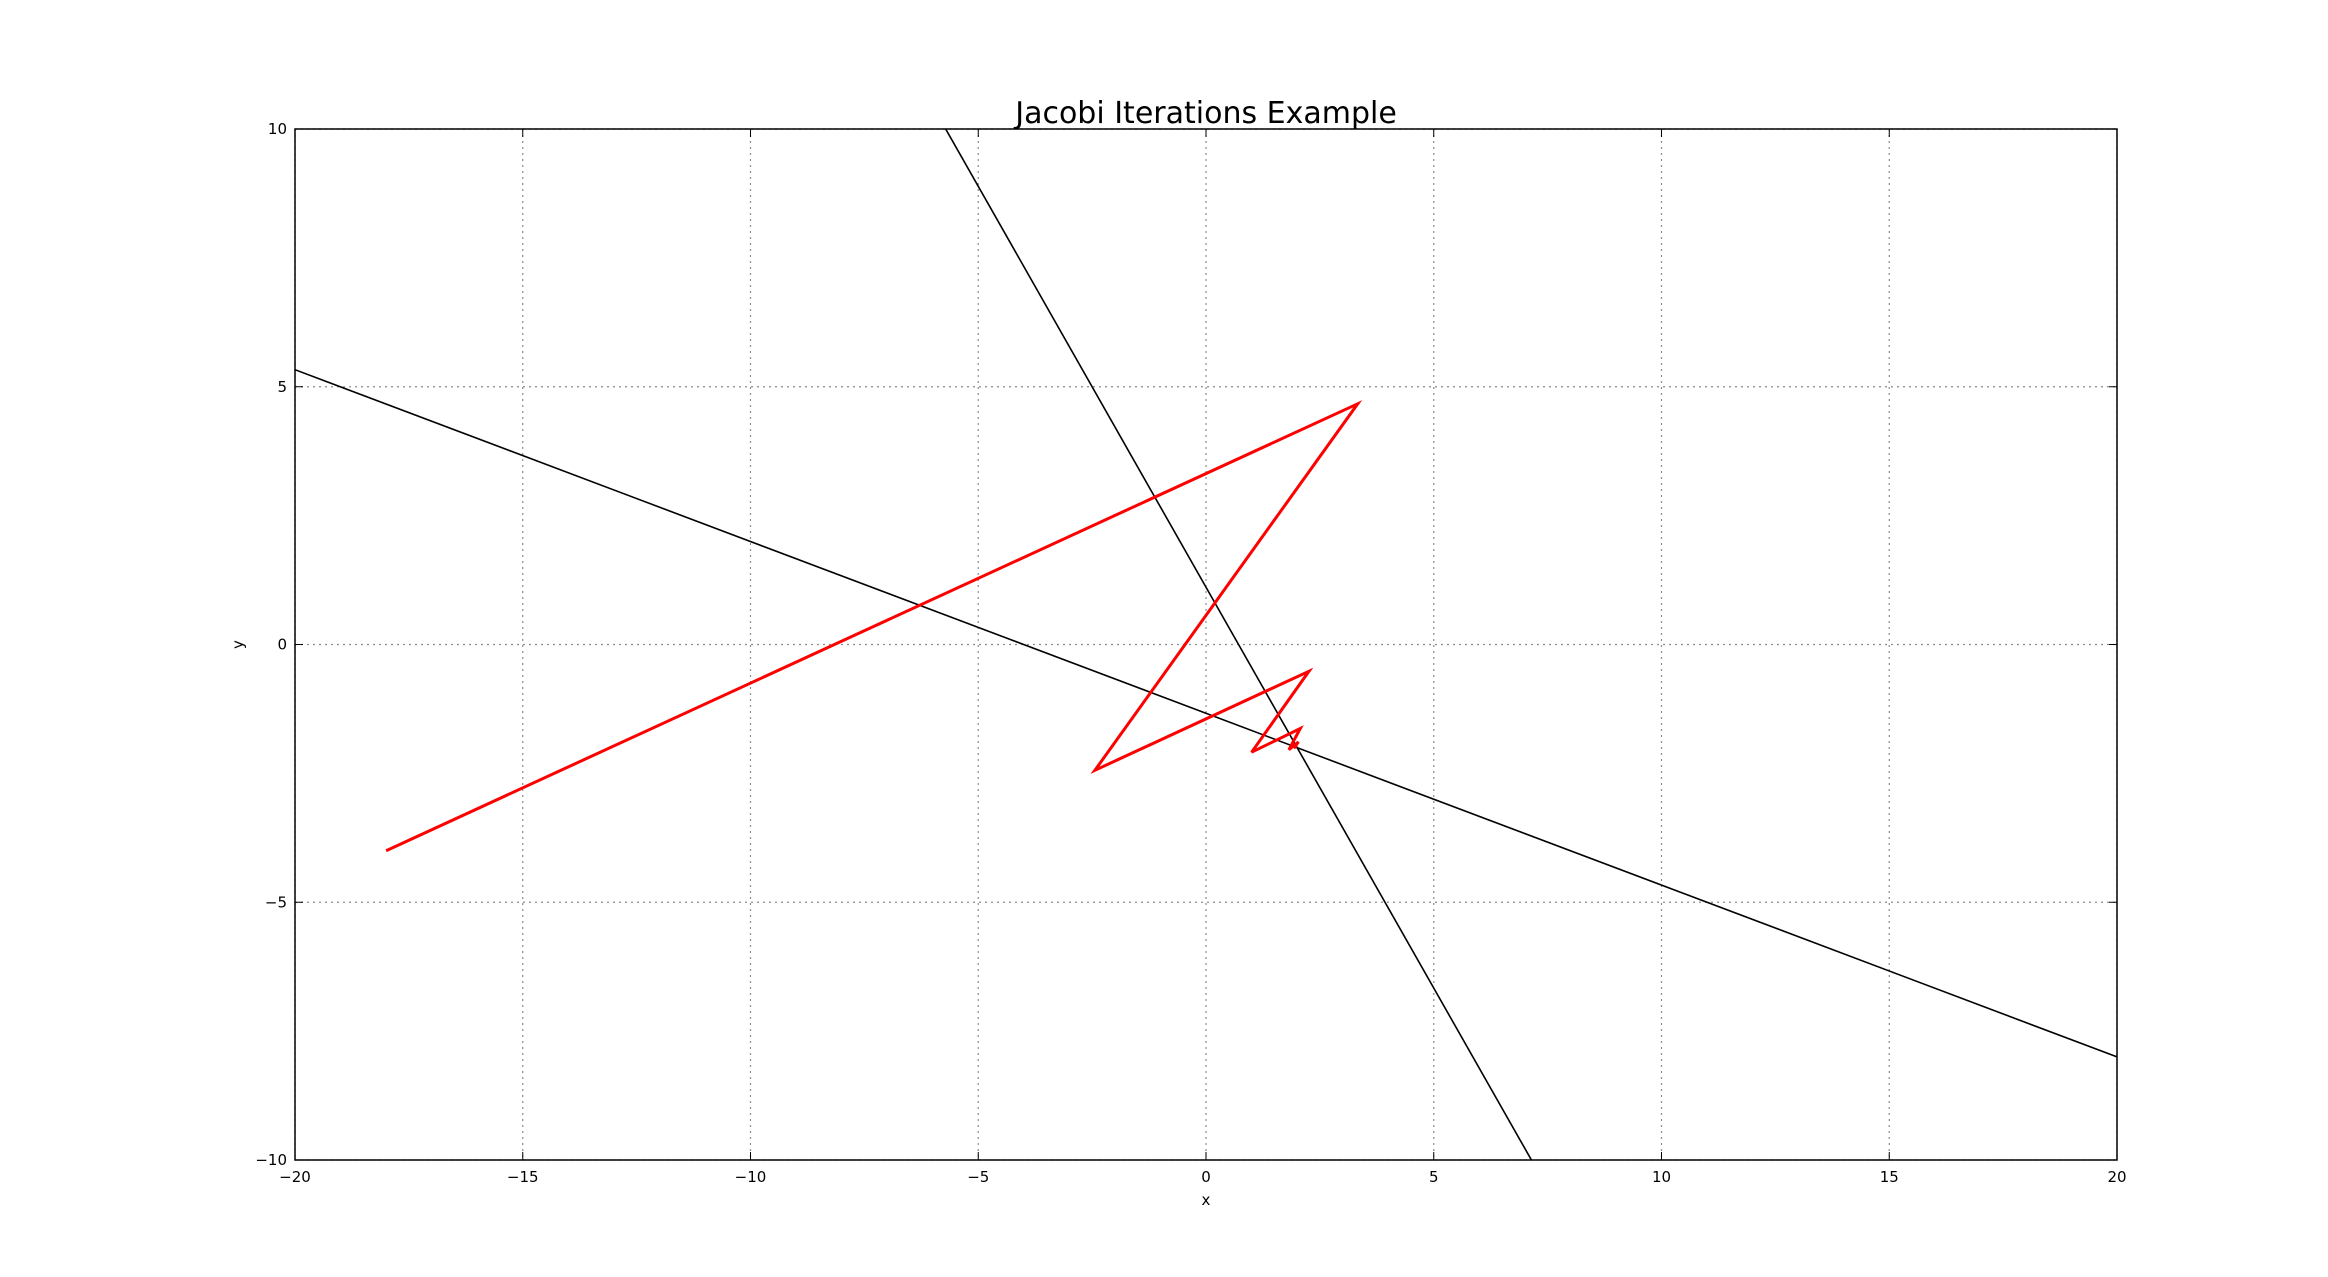  Describe the element at coordinates (271, 1160) in the screenshot. I see `y-tick-label: −10` at that location.